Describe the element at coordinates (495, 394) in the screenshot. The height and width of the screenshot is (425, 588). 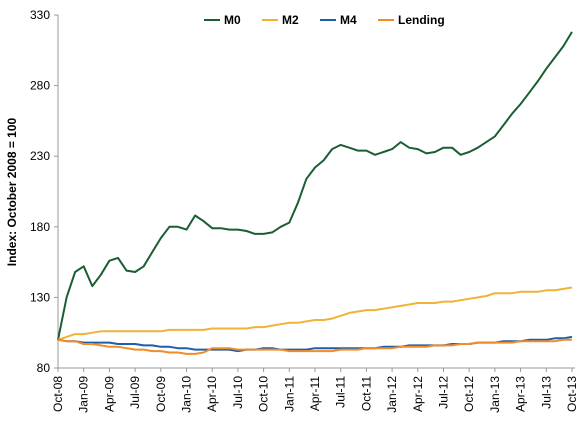
I see `x-tick-label: Jan-13` at that location.